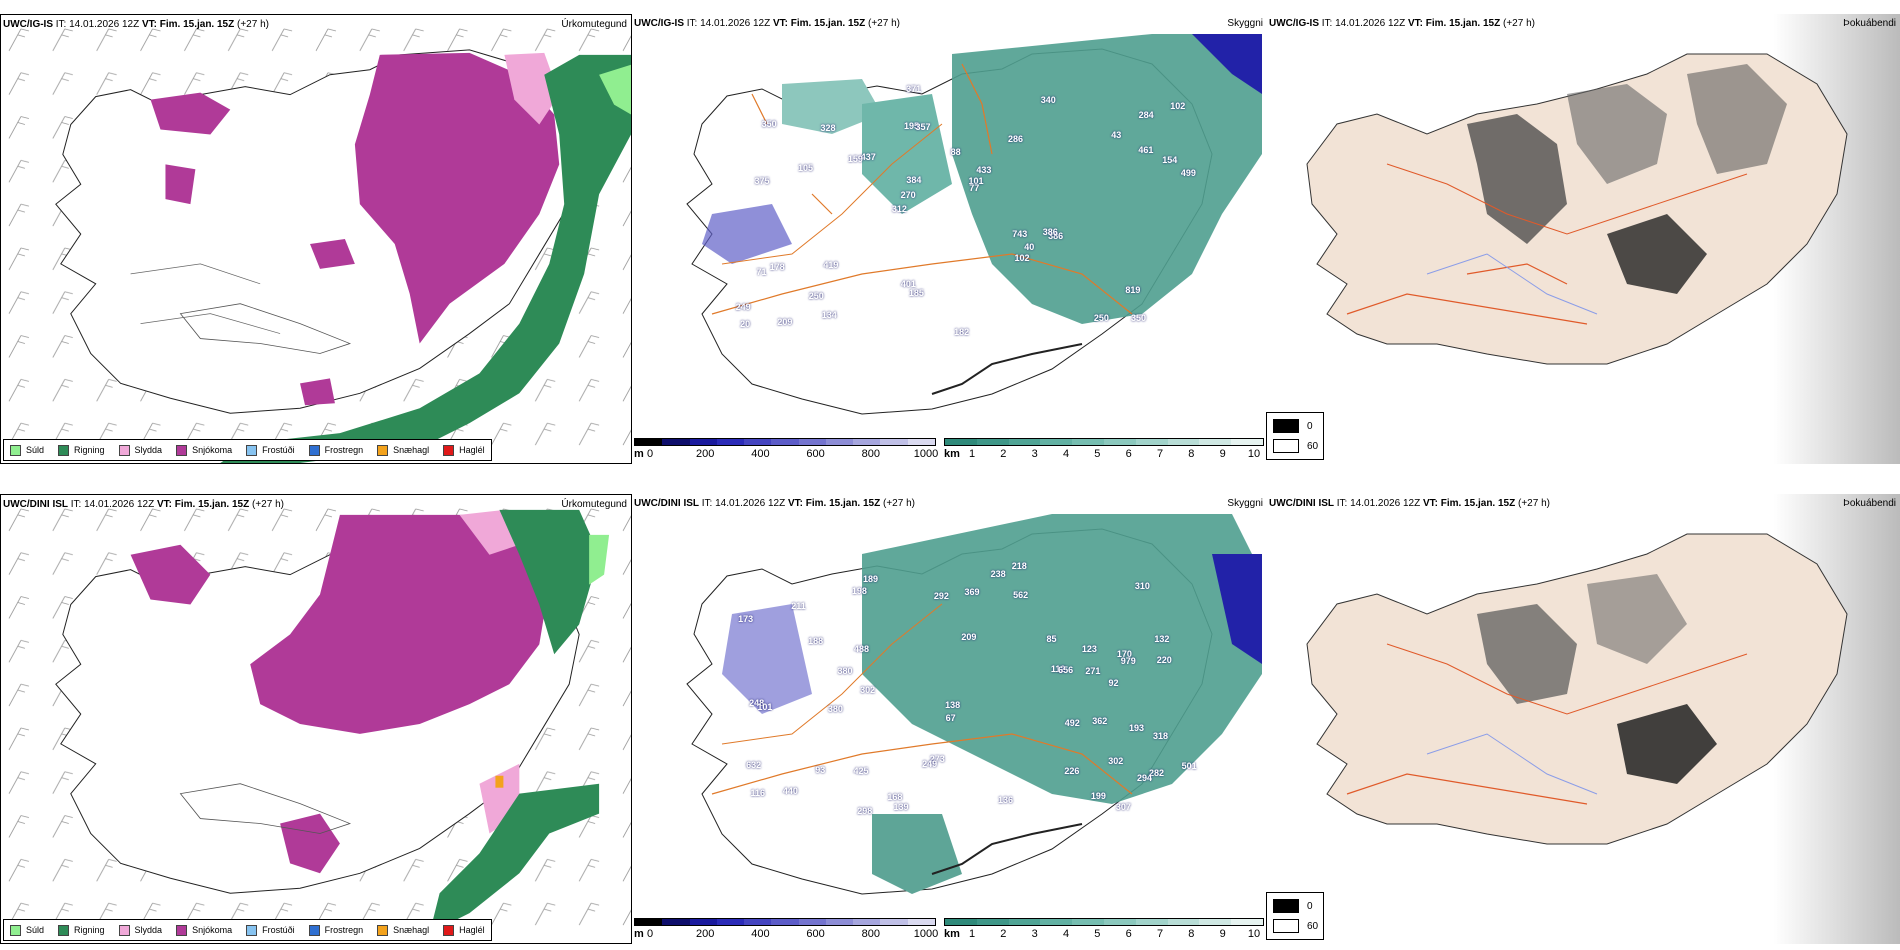  I want to click on ceiling-value-label: 437, so click(868, 157).